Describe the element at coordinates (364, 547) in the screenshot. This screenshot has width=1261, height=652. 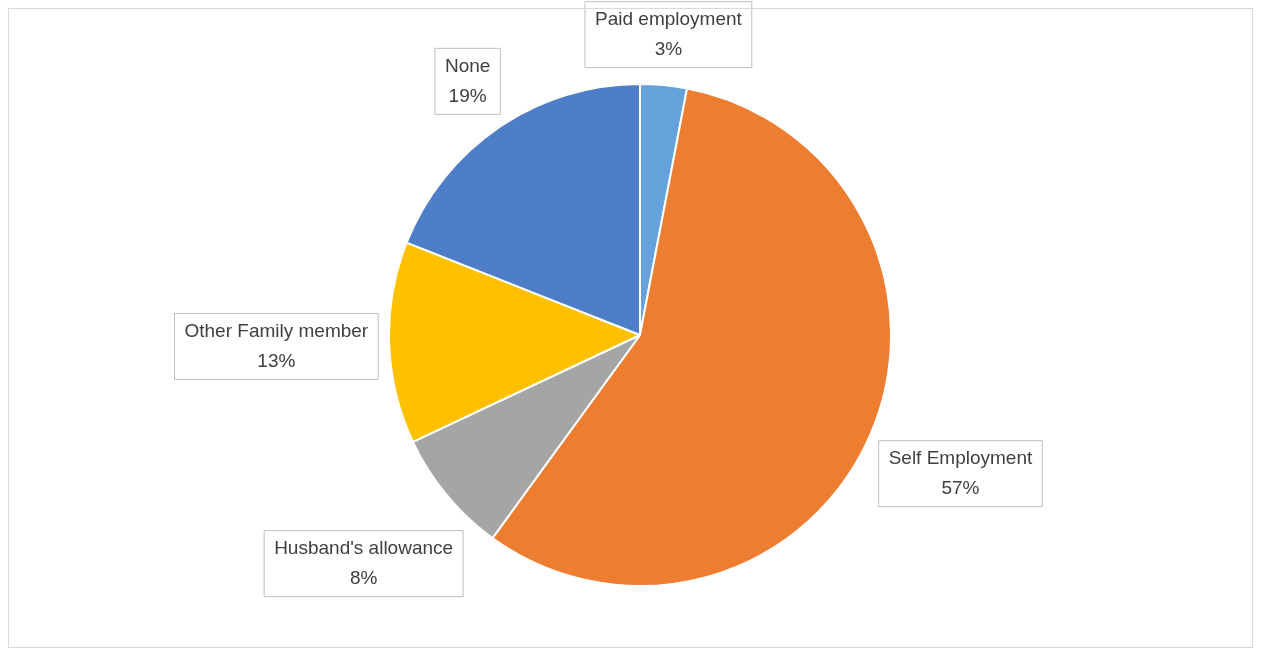
I see `slice-label: Husband's allowance` at that location.